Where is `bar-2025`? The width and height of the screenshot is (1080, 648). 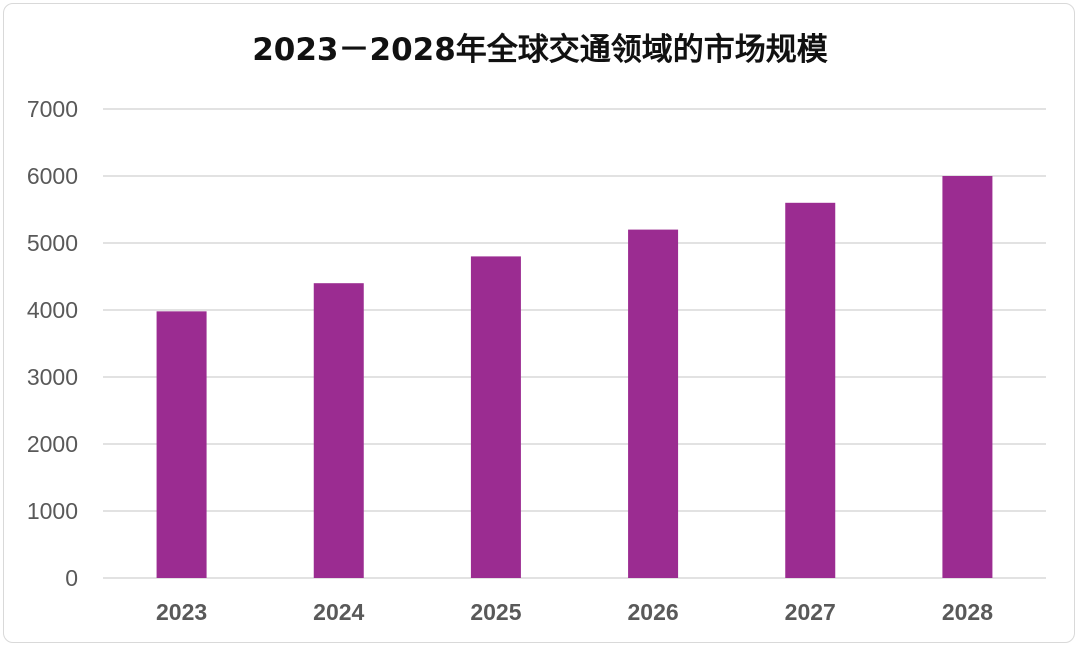 bar-2025 is located at coordinates (495, 417).